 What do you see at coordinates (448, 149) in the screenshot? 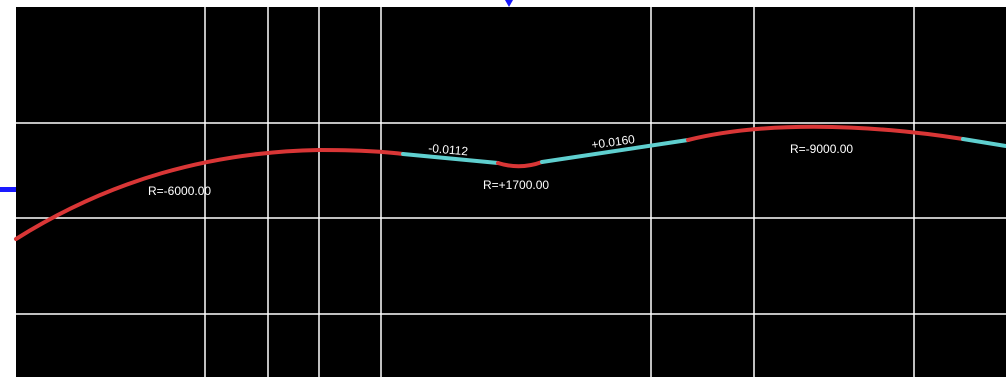
I see `grade-1-label: -0.0112` at bounding box center [448, 149].